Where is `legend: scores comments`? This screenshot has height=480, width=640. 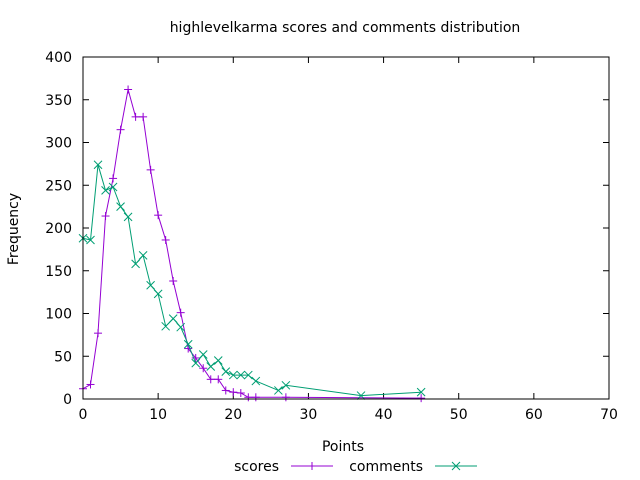 legend: scores comments is located at coordinates (355, 467).